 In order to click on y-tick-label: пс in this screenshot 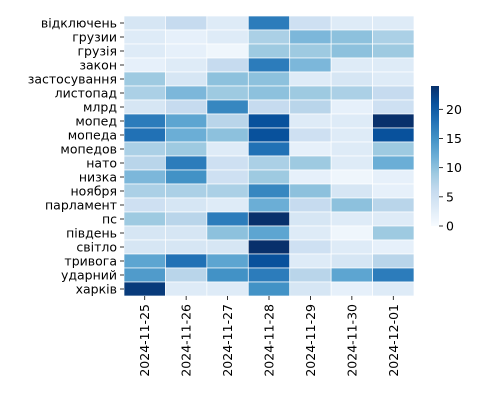, I will do `click(109, 219)`.